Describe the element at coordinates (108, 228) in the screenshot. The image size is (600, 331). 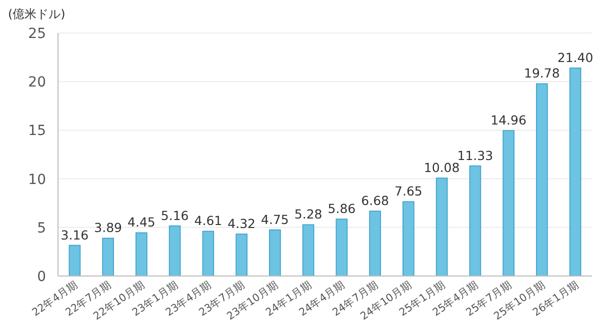
I see `data-label: 3.89` at that location.